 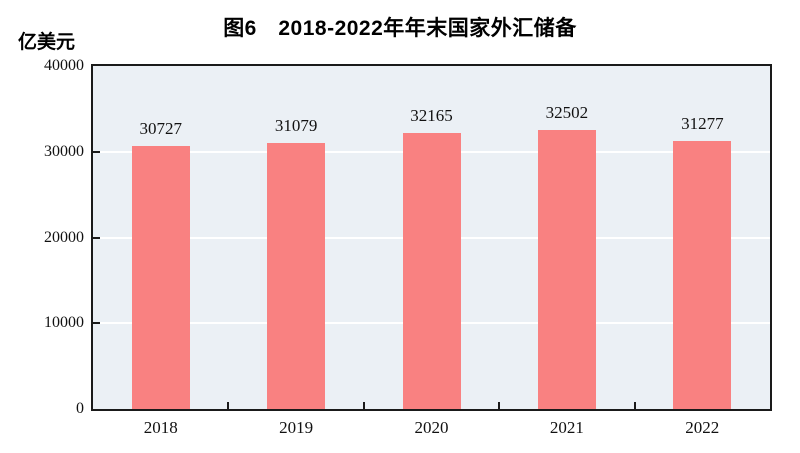 I want to click on bar-2020, so click(x=431, y=271).